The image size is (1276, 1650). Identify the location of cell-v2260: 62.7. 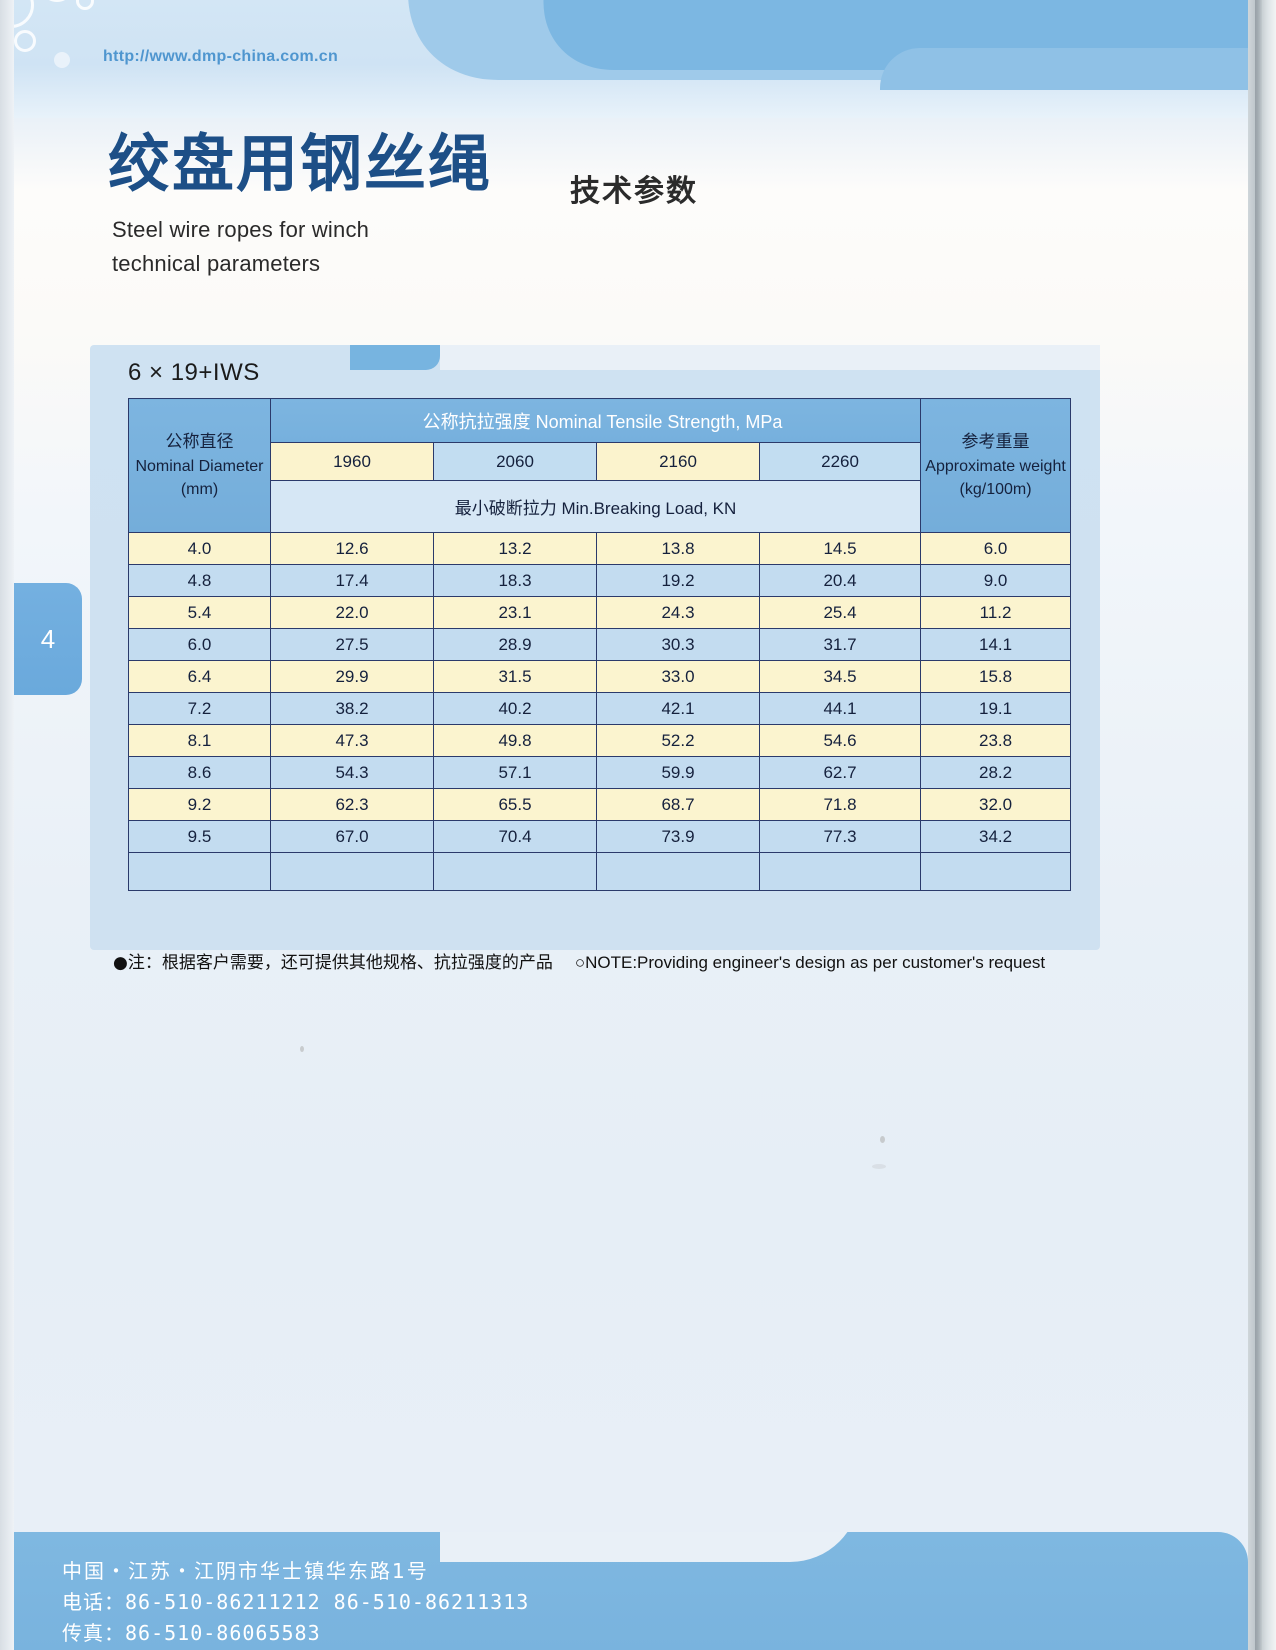
(840, 772).